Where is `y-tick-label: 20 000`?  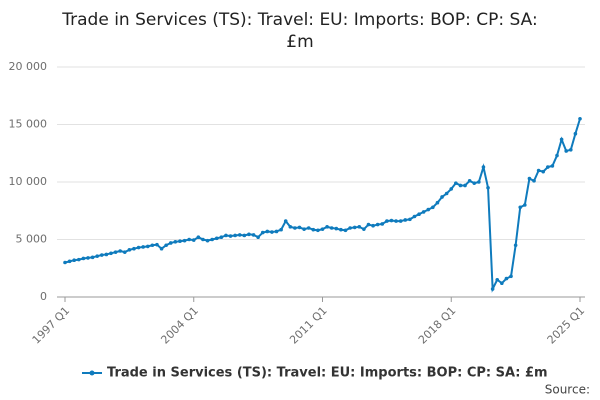
y-tick-label: 20 000 is located at coordinates (28, 66).